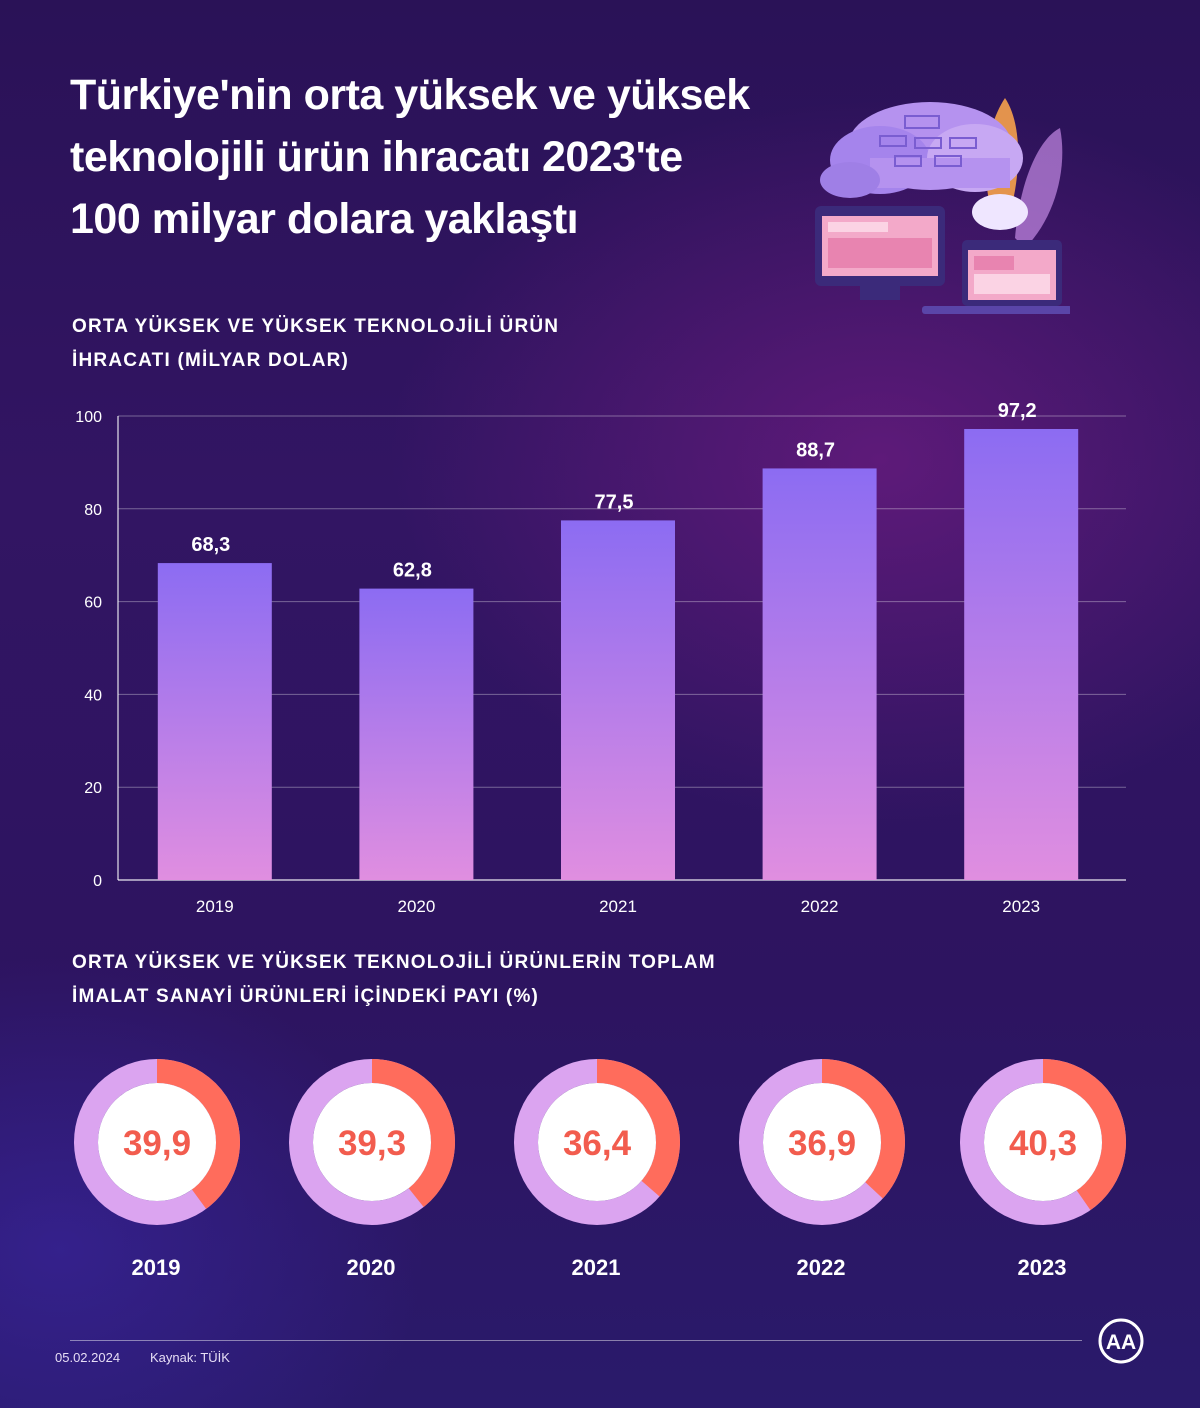  I want to click on x-tick-label: 2019, so click(215, 906).